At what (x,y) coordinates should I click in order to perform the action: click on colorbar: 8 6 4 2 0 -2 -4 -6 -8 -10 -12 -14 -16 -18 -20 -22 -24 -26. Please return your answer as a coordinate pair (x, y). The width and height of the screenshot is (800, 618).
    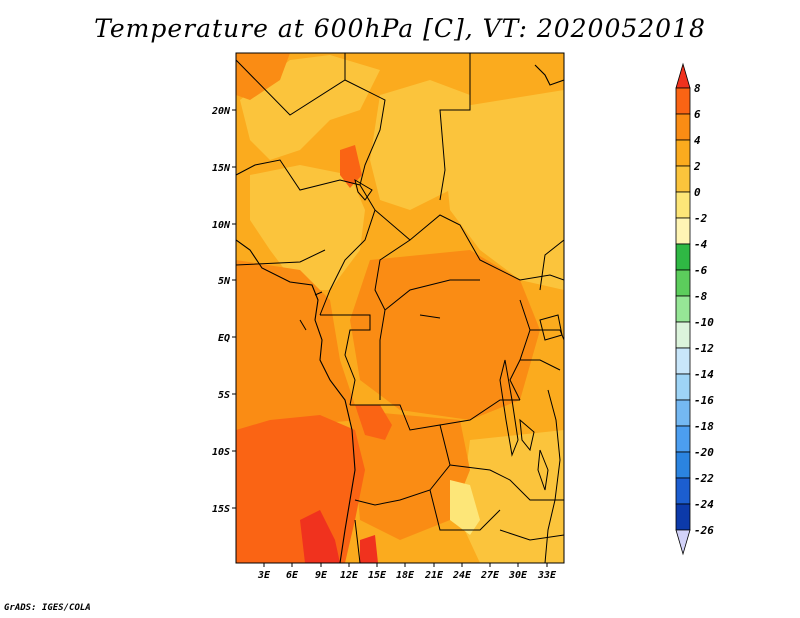
    Looking at the image, I should click on (694, 309).